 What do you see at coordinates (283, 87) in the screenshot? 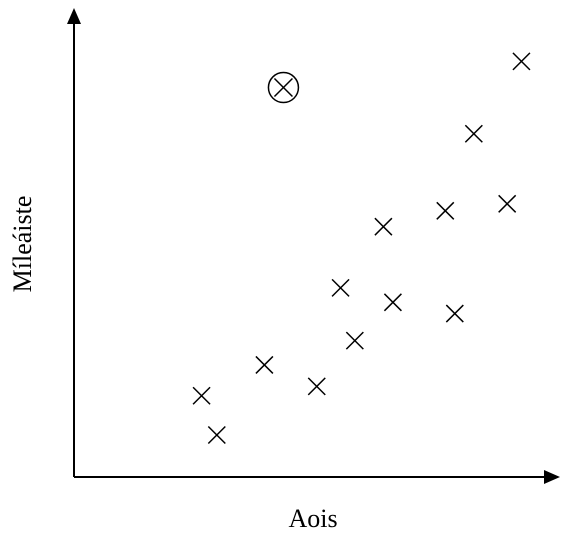
I see `outlier-point` at bounding box center [283, 87].